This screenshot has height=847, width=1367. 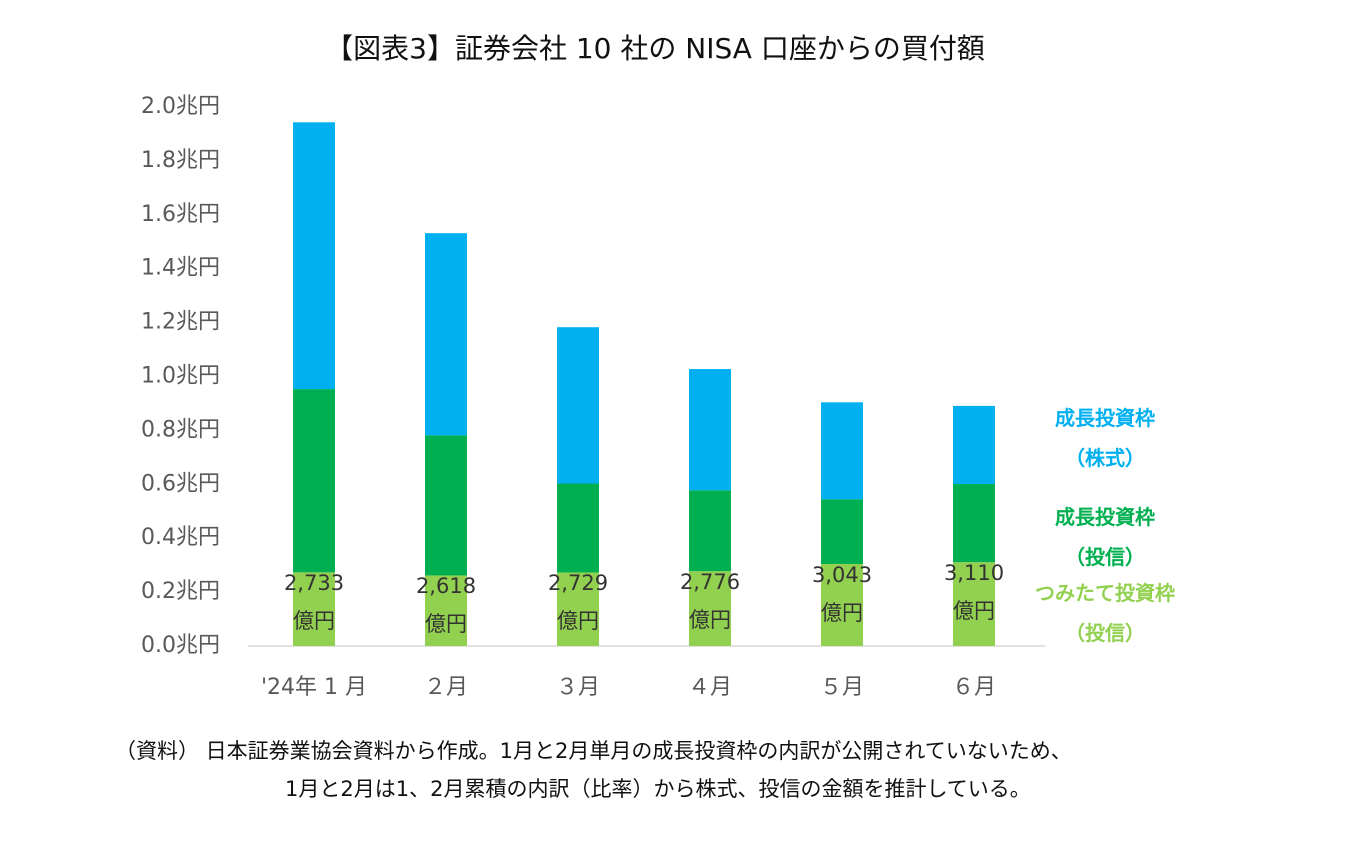 I want to click on x-tick-label: ３月, so click(x=578, y=687).